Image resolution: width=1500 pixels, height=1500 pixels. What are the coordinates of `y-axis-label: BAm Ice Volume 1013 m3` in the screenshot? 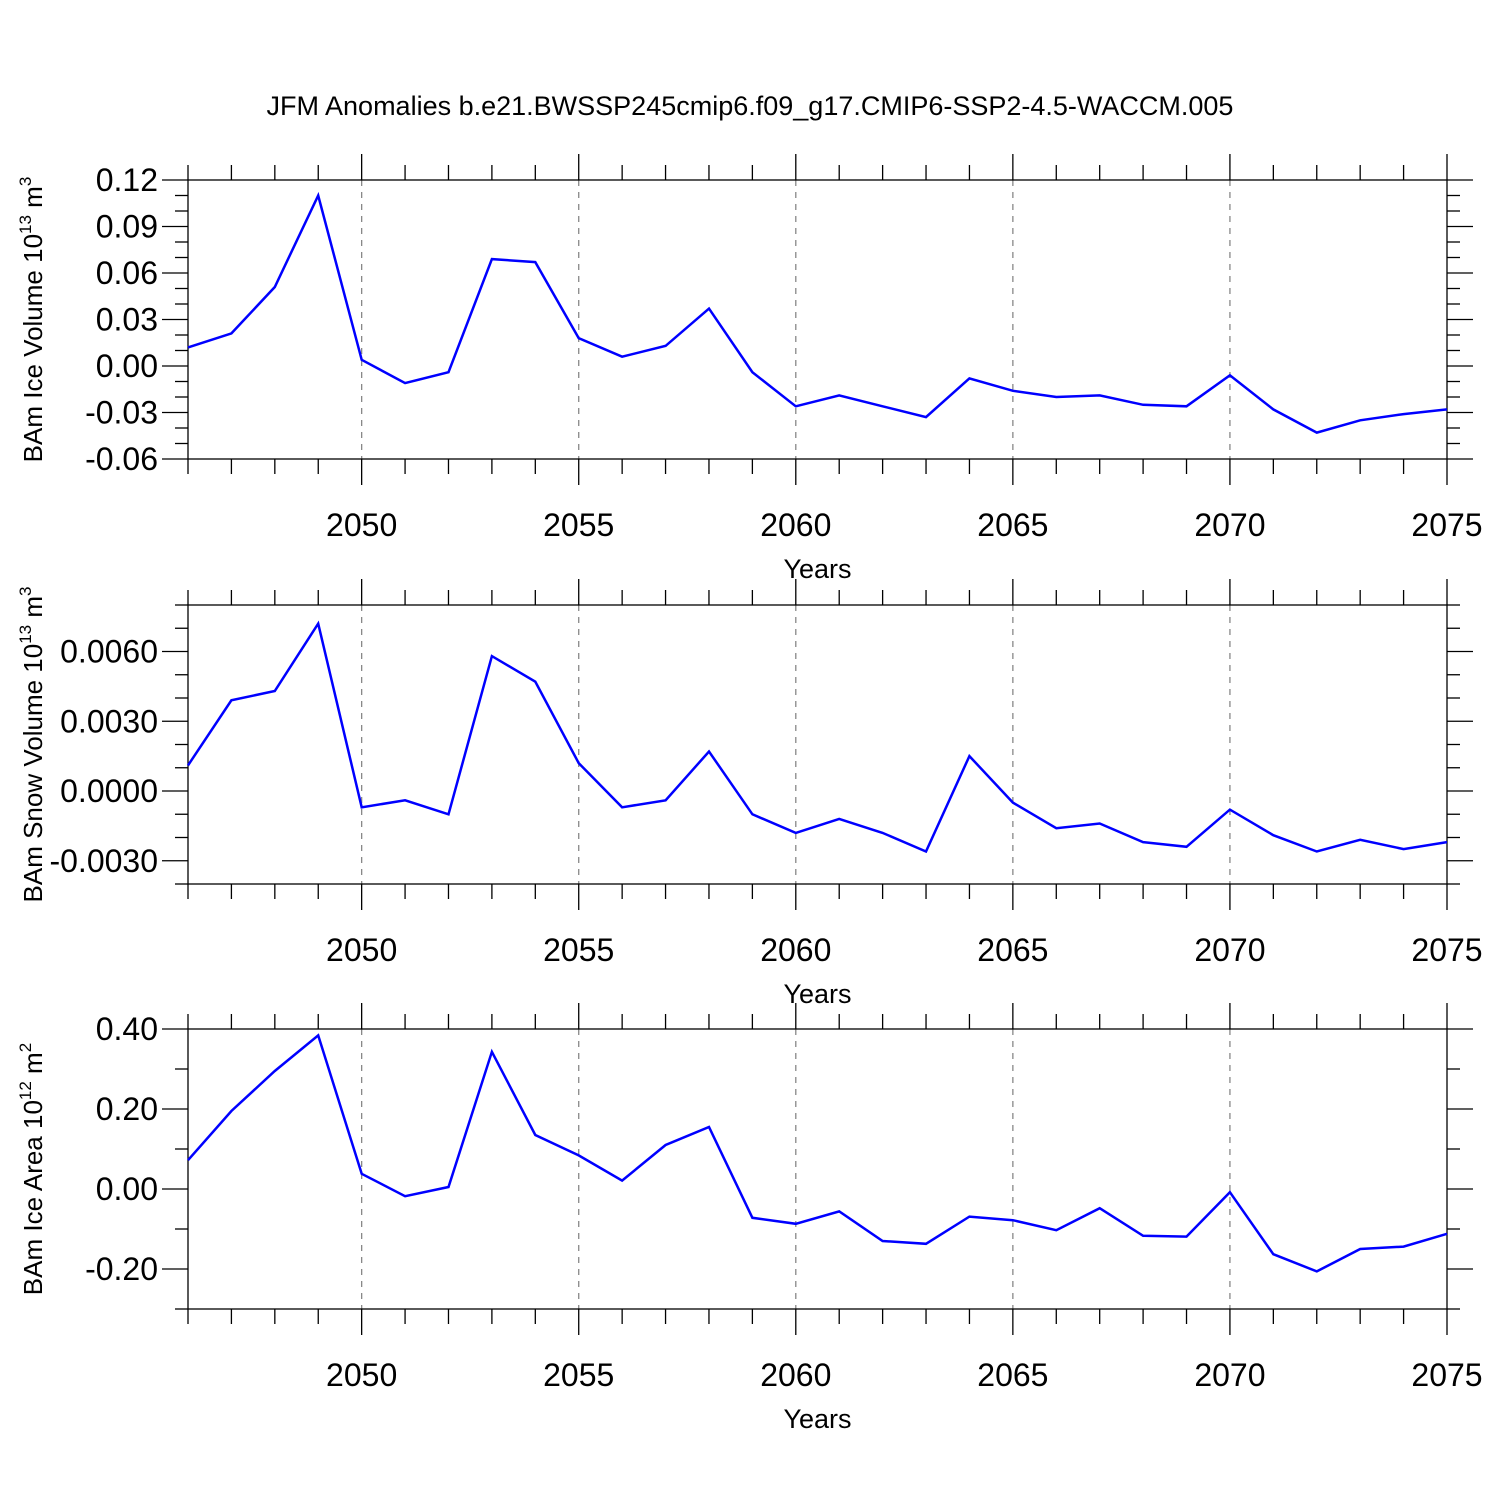 It's located at (32, 320).